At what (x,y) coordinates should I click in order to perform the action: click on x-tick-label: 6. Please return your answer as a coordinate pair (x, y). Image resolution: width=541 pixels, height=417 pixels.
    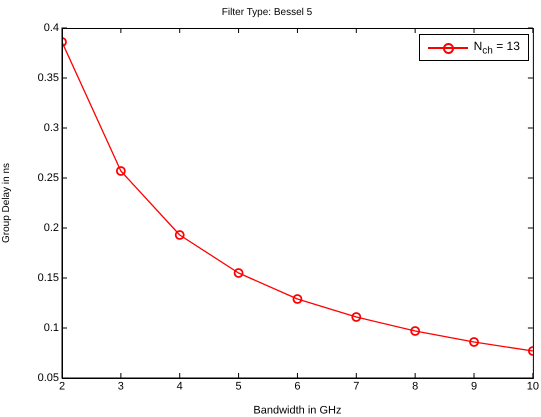
    Looking at the image, I should click on (297, 386).